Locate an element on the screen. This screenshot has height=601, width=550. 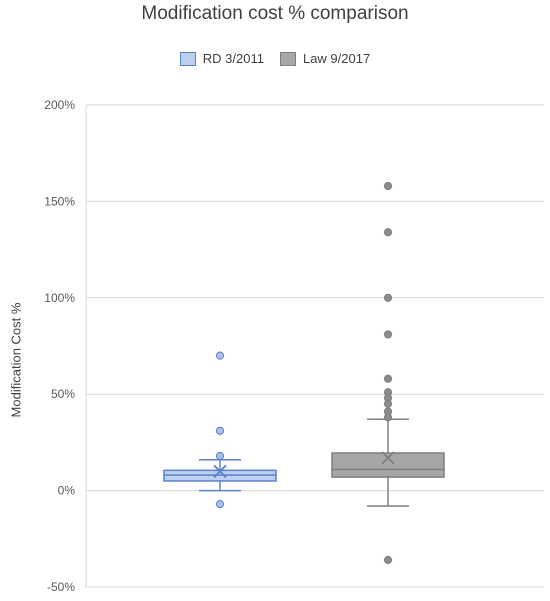
y-tick-label: 100% is located at coordinates (59, 298).